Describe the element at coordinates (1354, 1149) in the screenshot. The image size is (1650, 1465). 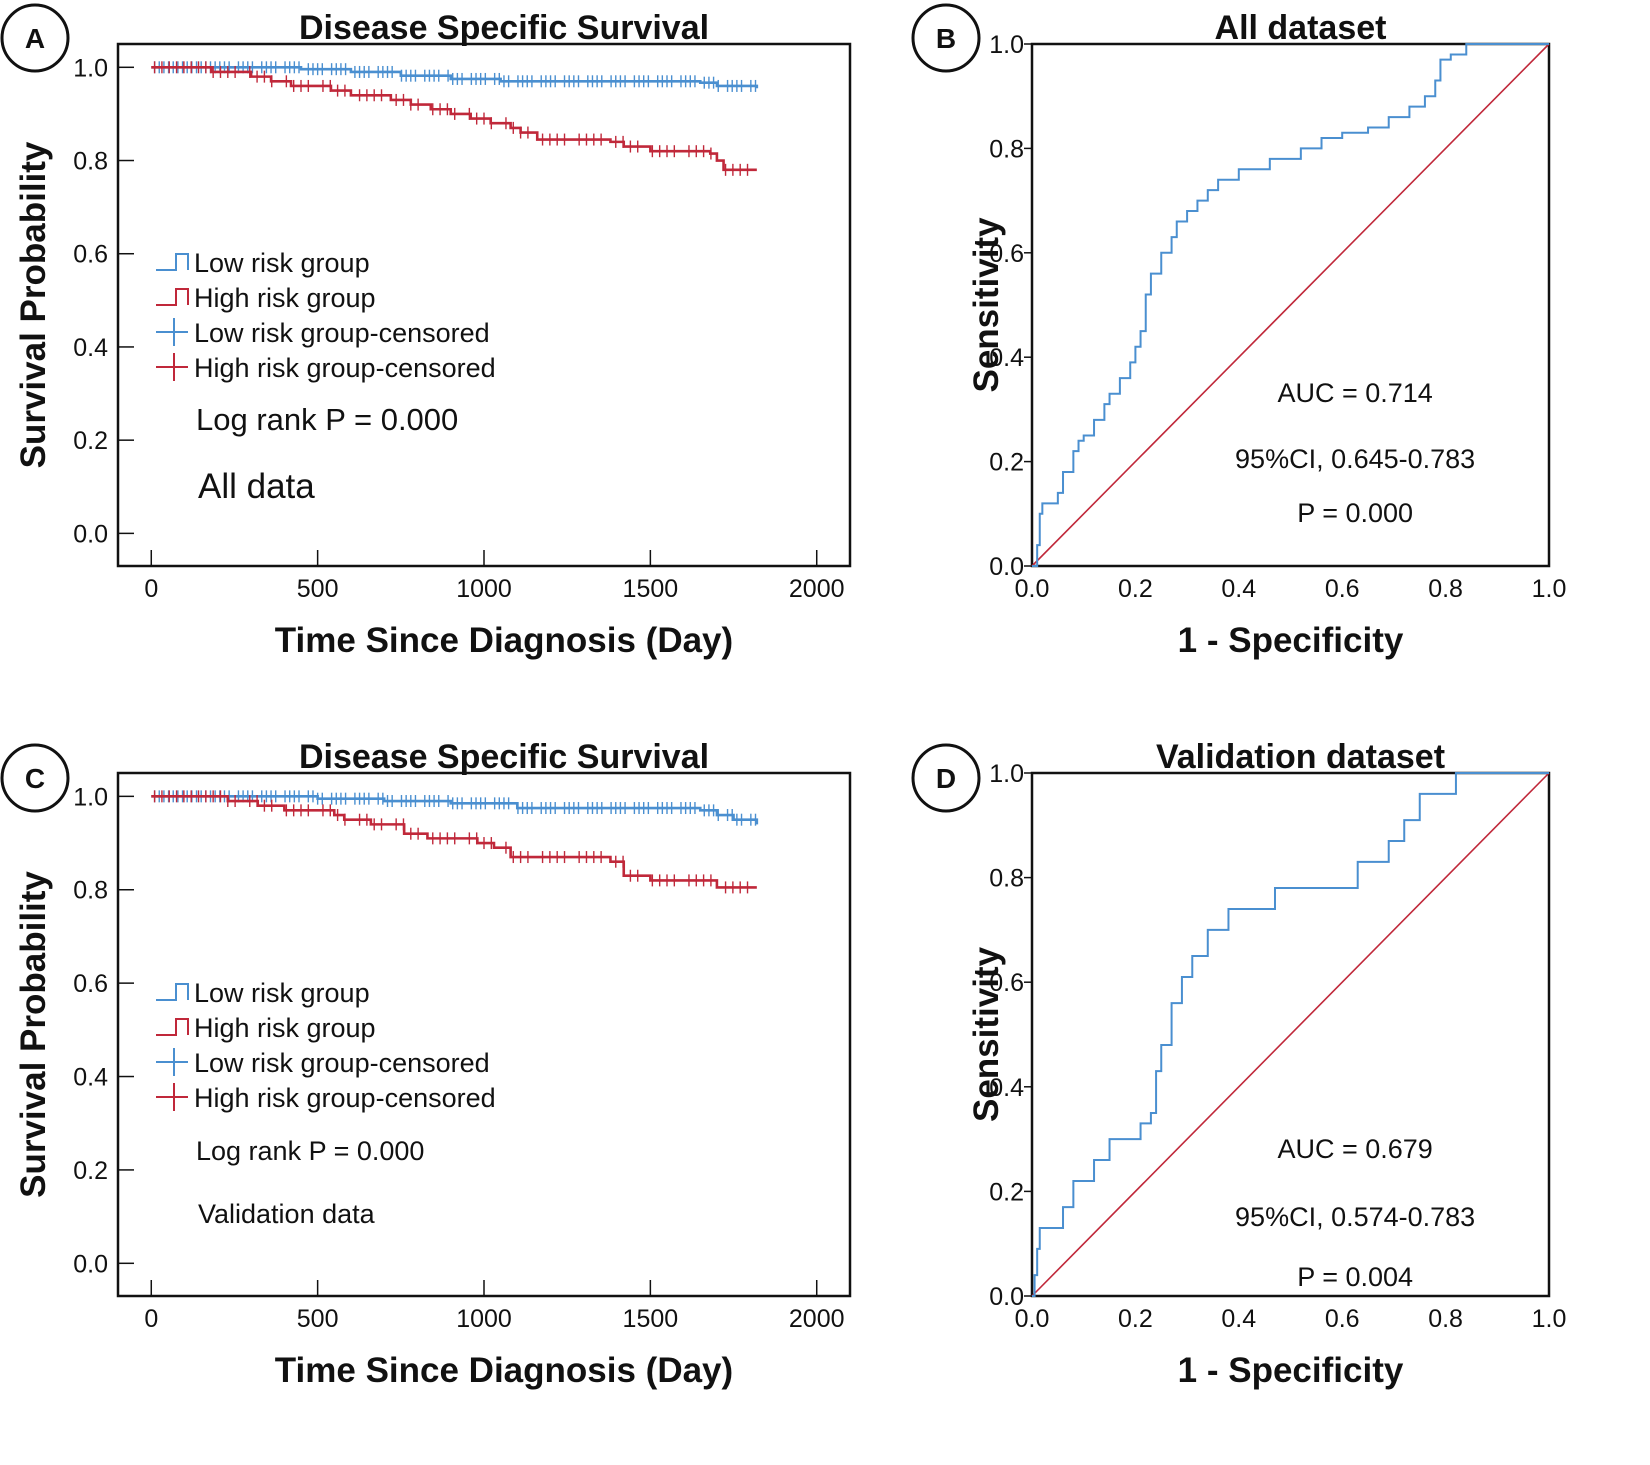
I see `auc-annotation: AUC = 0.679` at that location.